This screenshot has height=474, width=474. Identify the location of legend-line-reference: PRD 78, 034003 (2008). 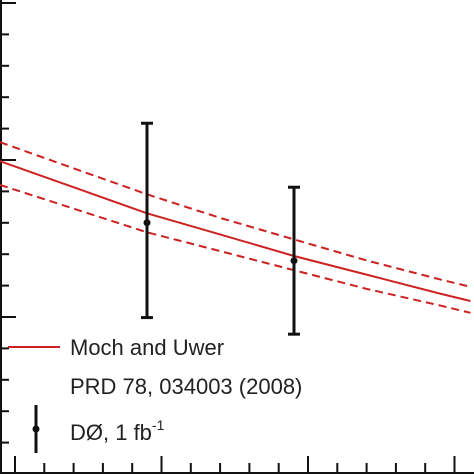
(186, 386).